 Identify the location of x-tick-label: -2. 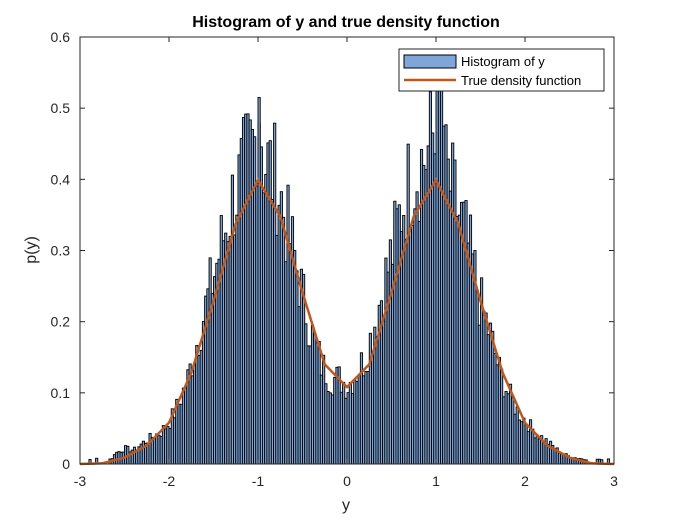
(169, 481).